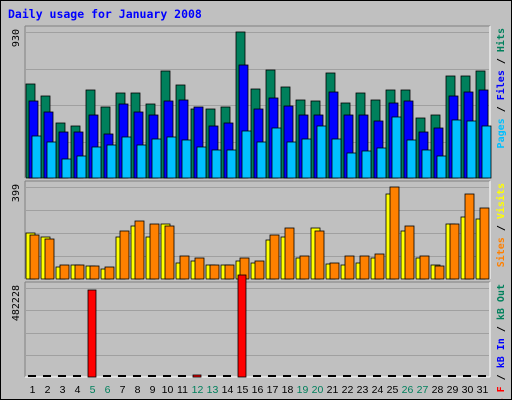 This screenshot has width=512, height=400. I want to click on x-tick-label: 5, so click(93, 390).